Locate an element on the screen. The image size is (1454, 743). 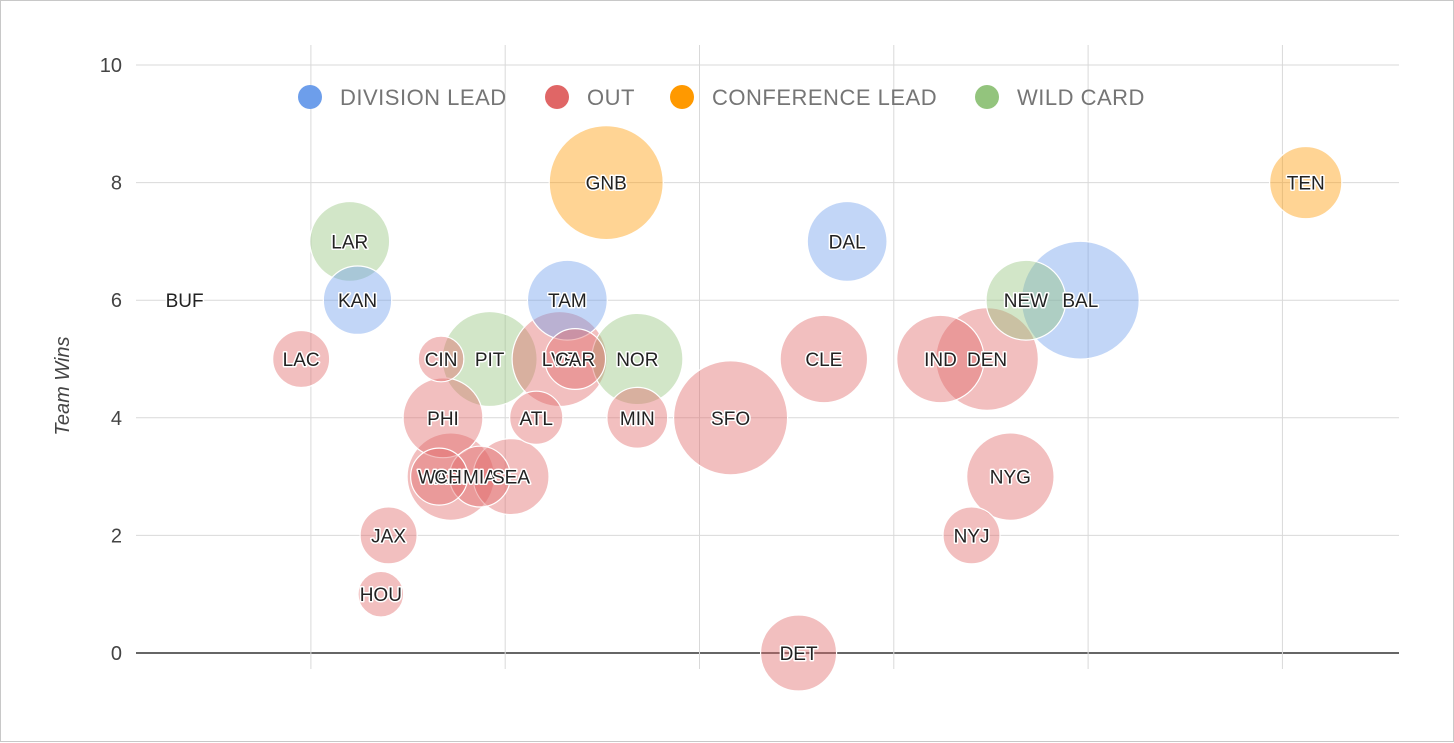
bubble-cle is located at coordinates (824, 359).